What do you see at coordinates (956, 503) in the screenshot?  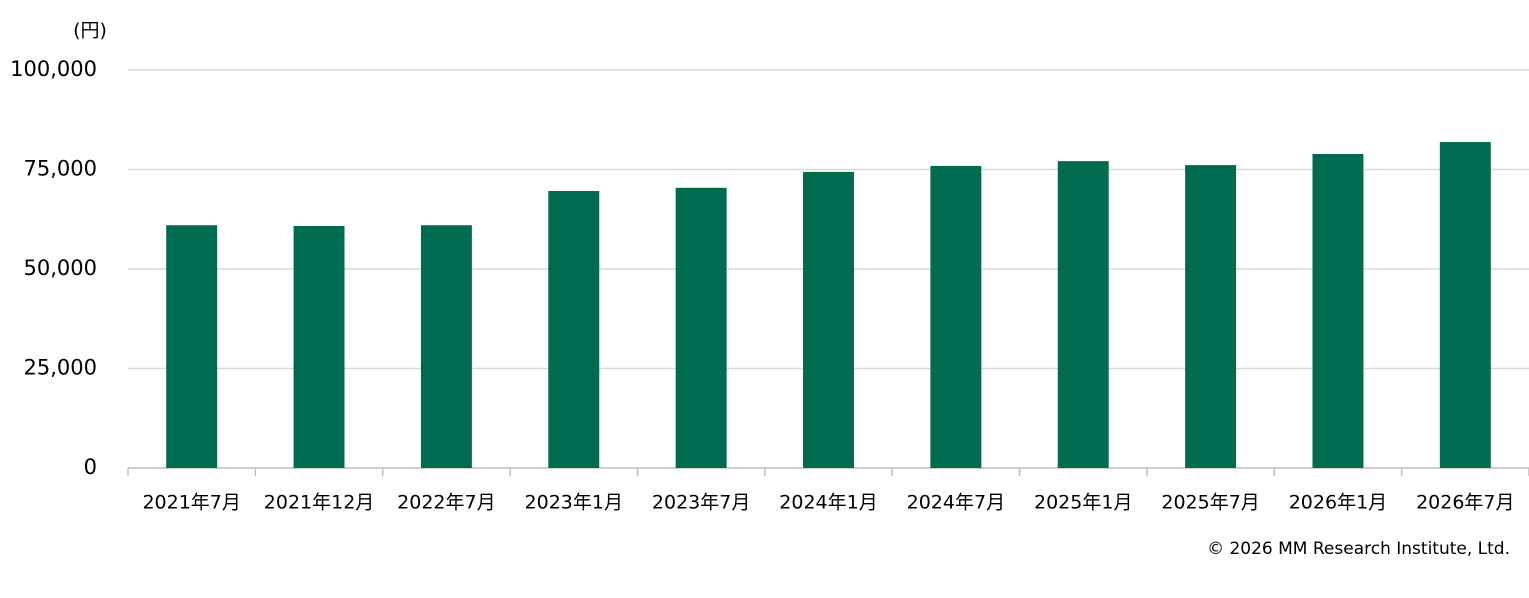 I see `x-tick-label: 2024年7月` at bounding box center [956, 503].